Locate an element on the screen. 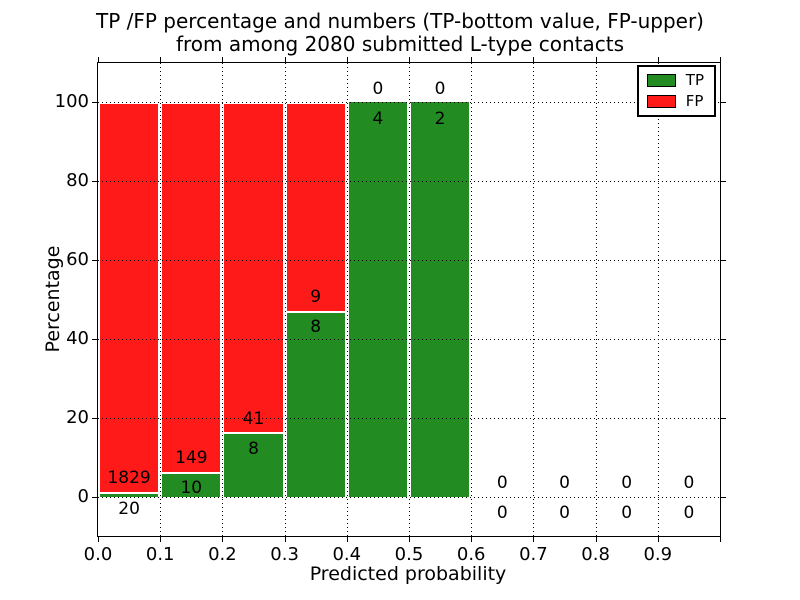 The height and width of the screenshot is (600, 800). tp-count-label: 10 is located at coordinates (191, 488).